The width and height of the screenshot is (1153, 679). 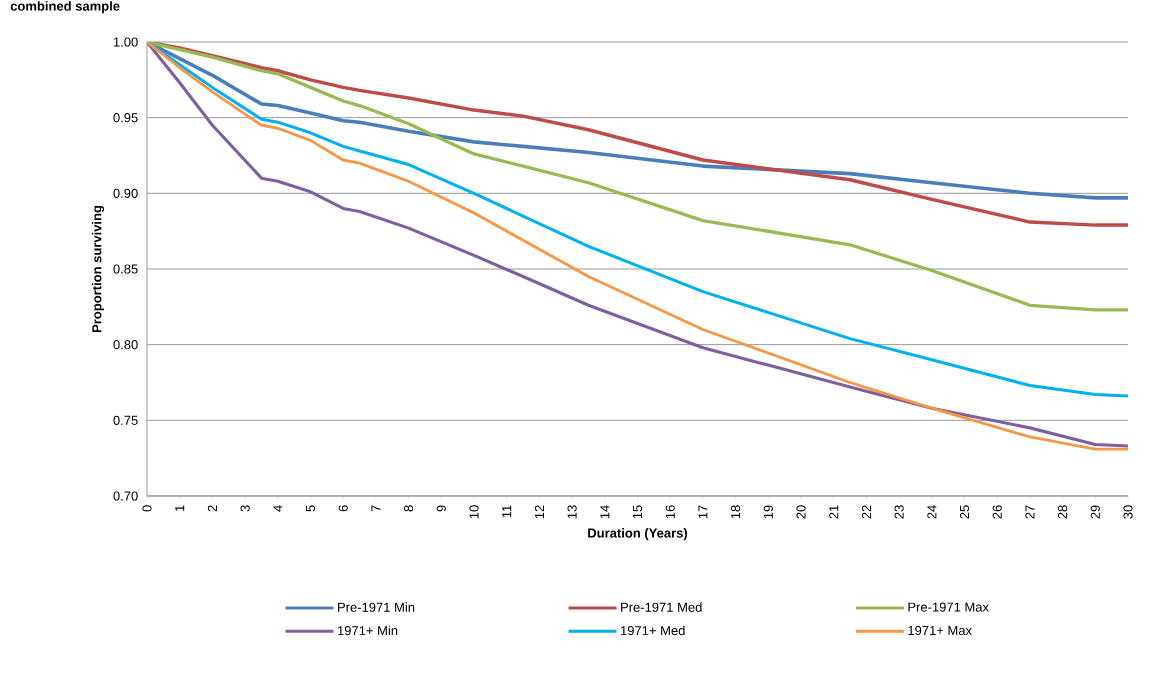 What do you see at coordinates (125, 193) in the screenshot?
I see `y-tick-label: 0.90` at bounding box center [125, 193].